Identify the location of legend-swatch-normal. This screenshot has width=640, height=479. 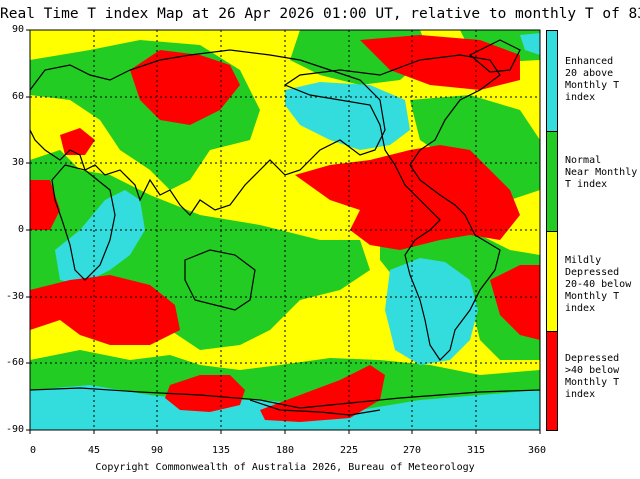
(552, 181).